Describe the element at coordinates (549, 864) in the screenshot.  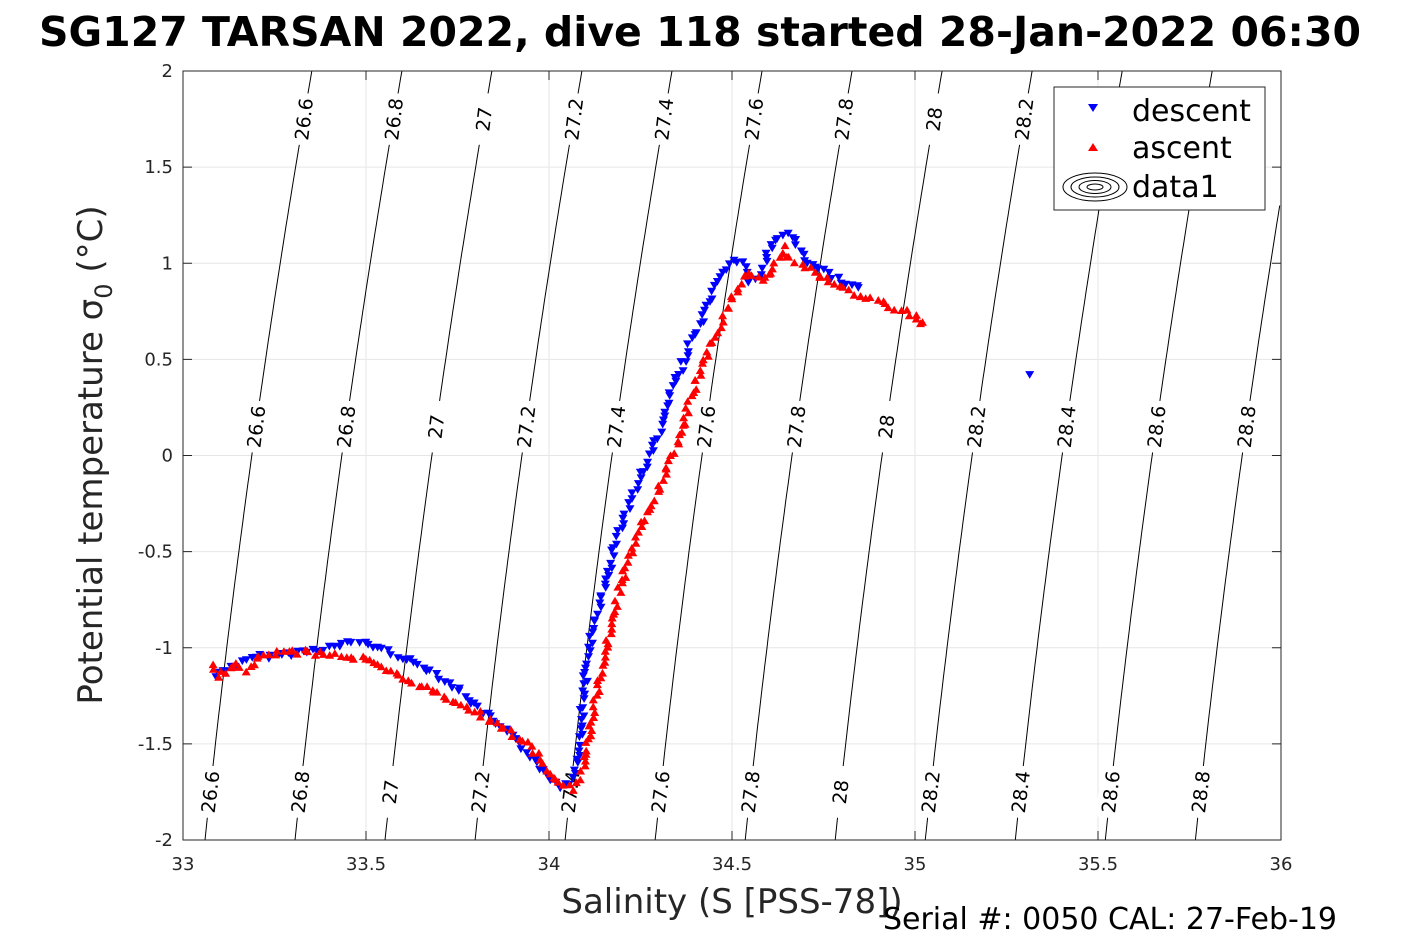
I see `x-tick-label: 34` at that location.